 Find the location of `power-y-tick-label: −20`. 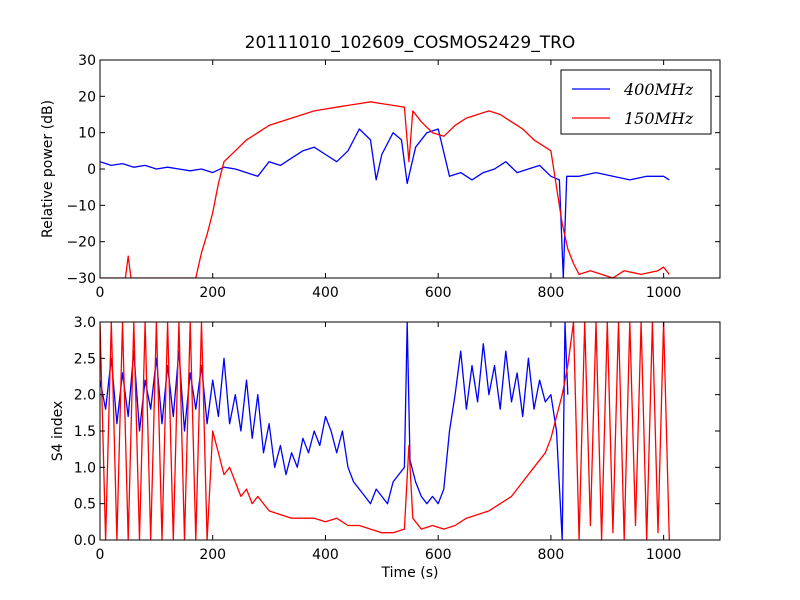

power-y-tick-label: −20 is located at coordinates (81, 243).